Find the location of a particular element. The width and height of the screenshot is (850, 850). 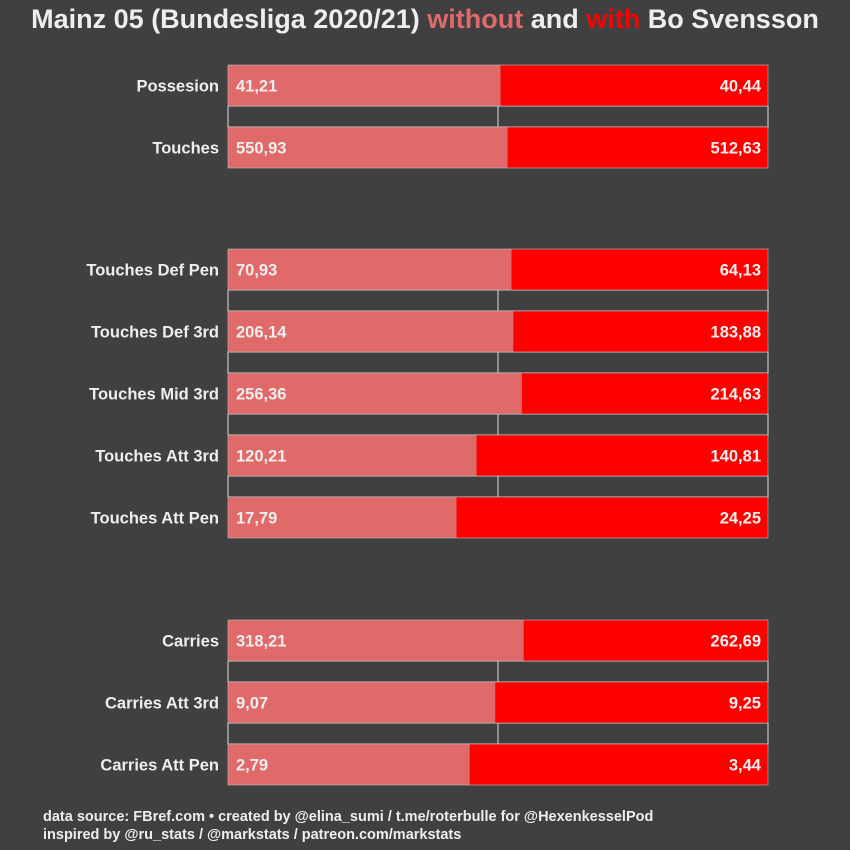

bar-outline-carries is located at coordinates (498, 640).